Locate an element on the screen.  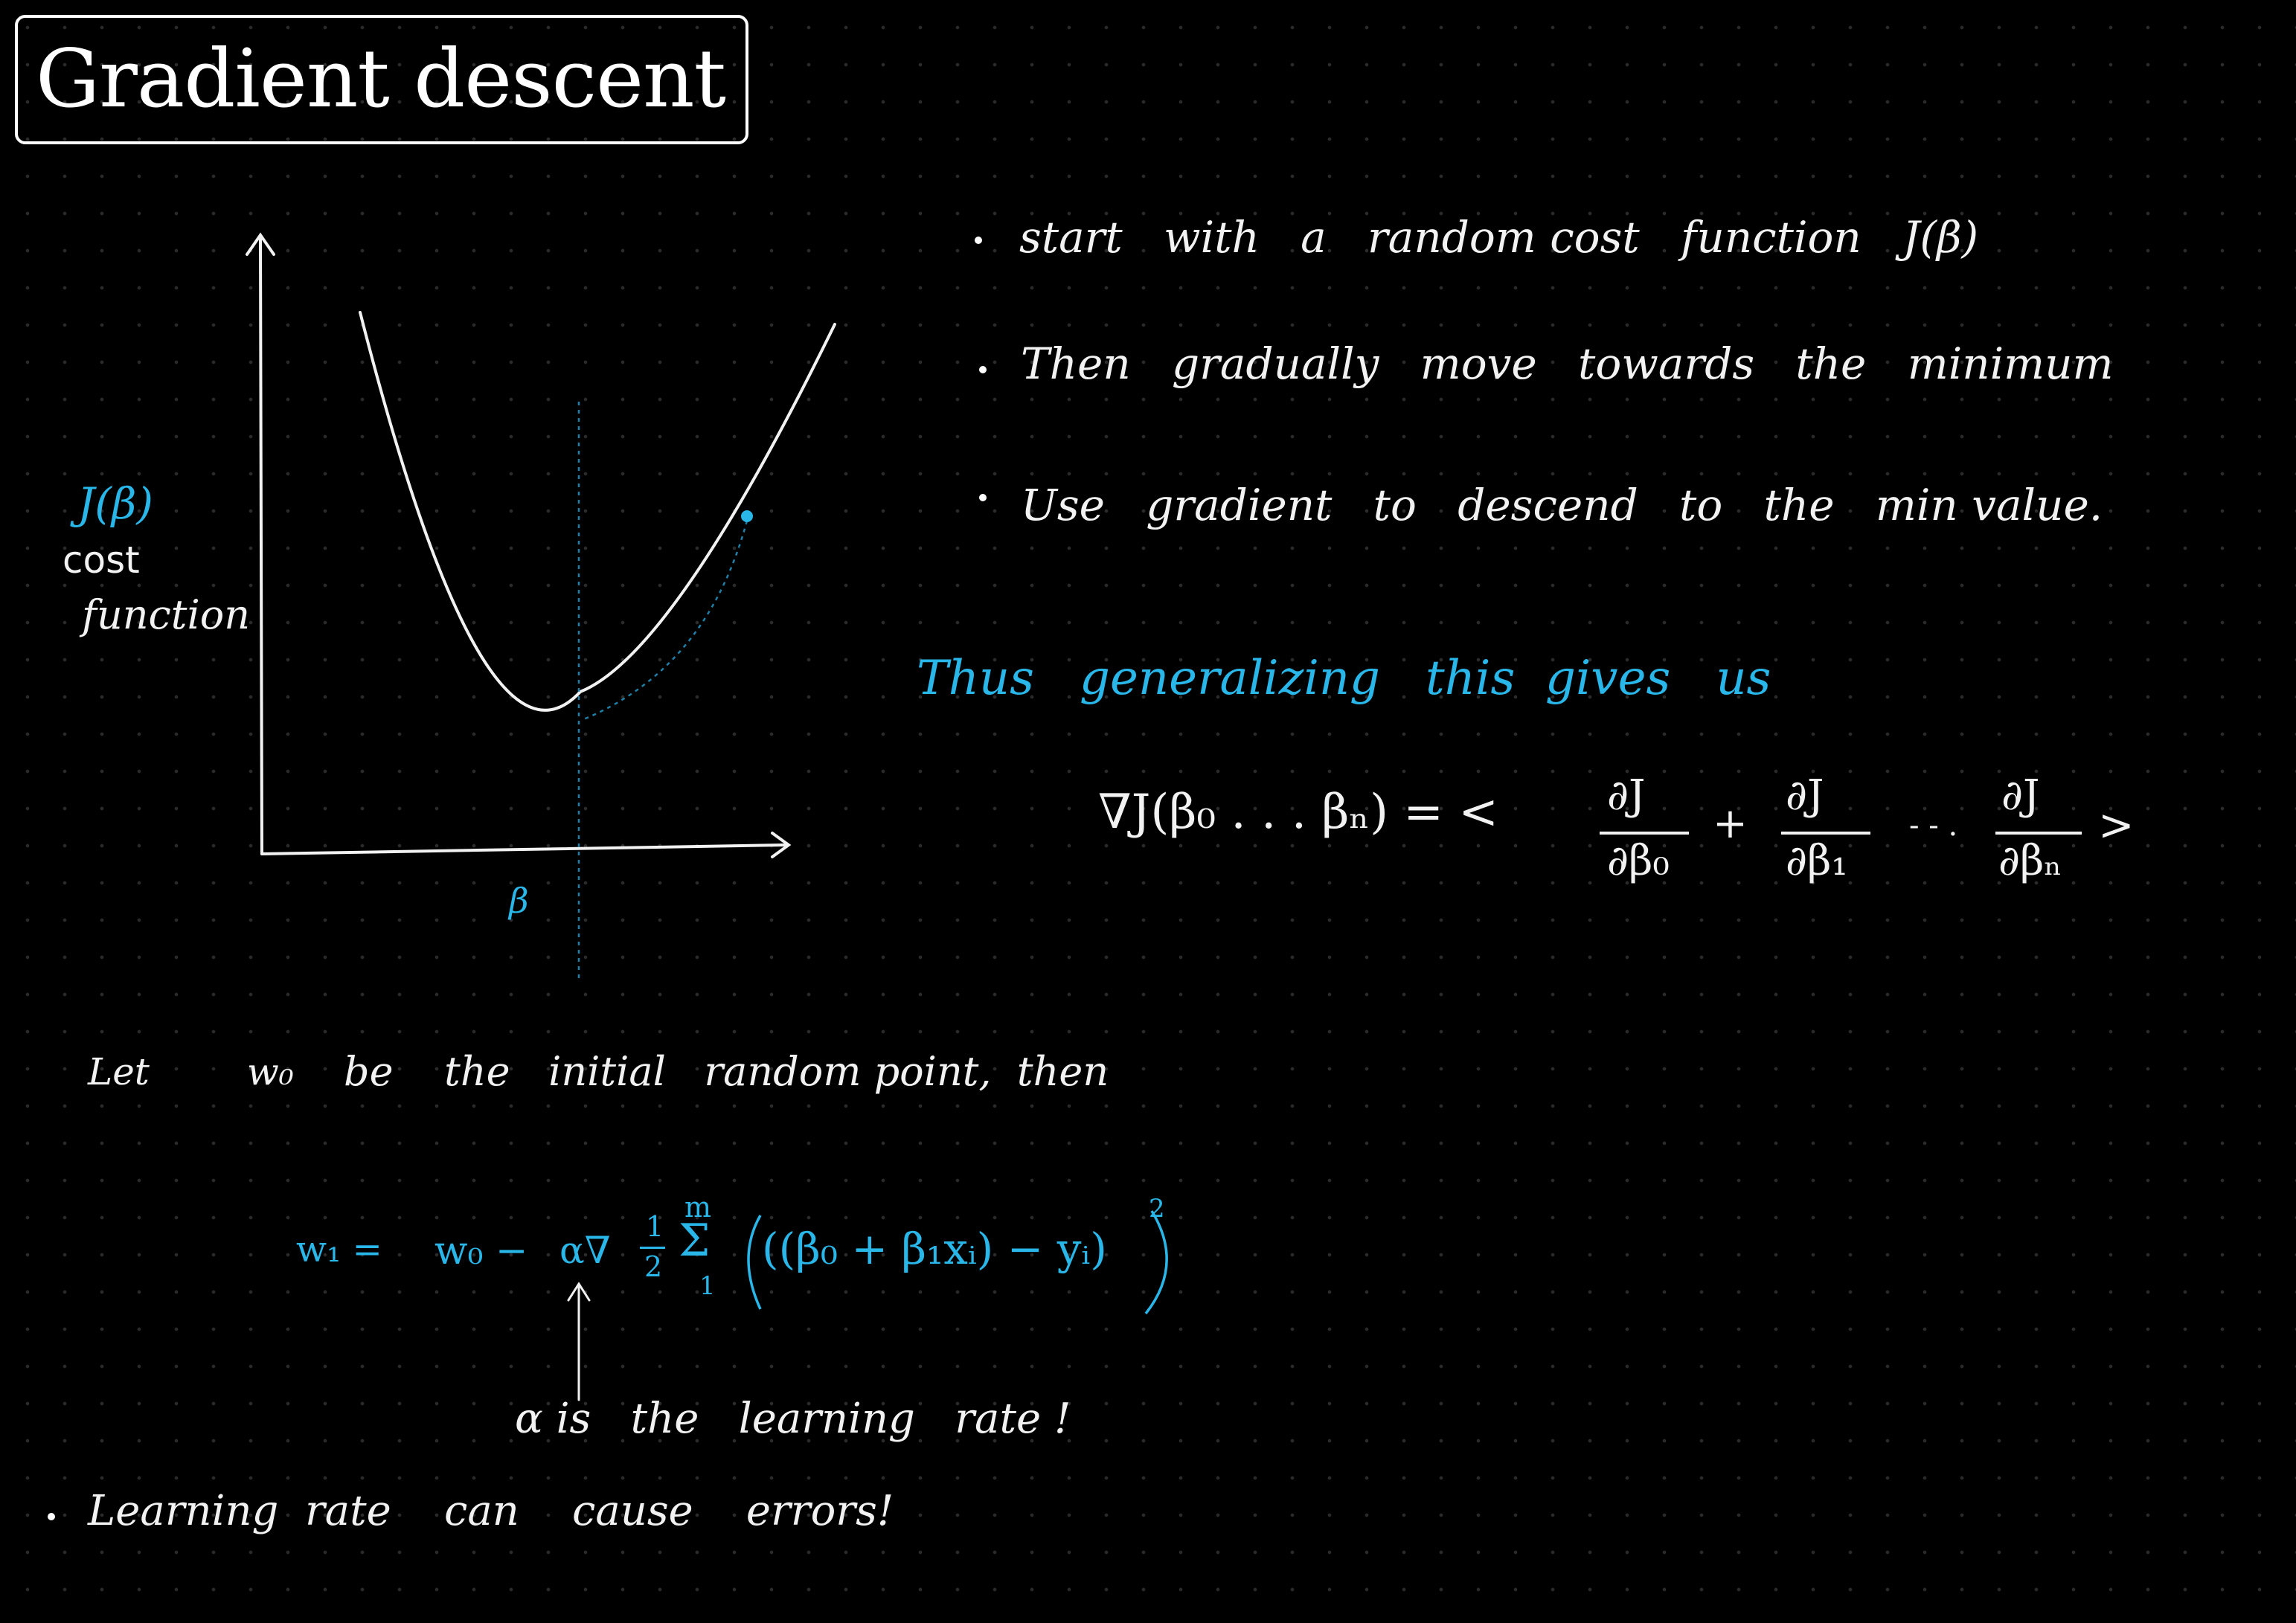
sum-sign: Σ is located at coordinates (695, 1241).